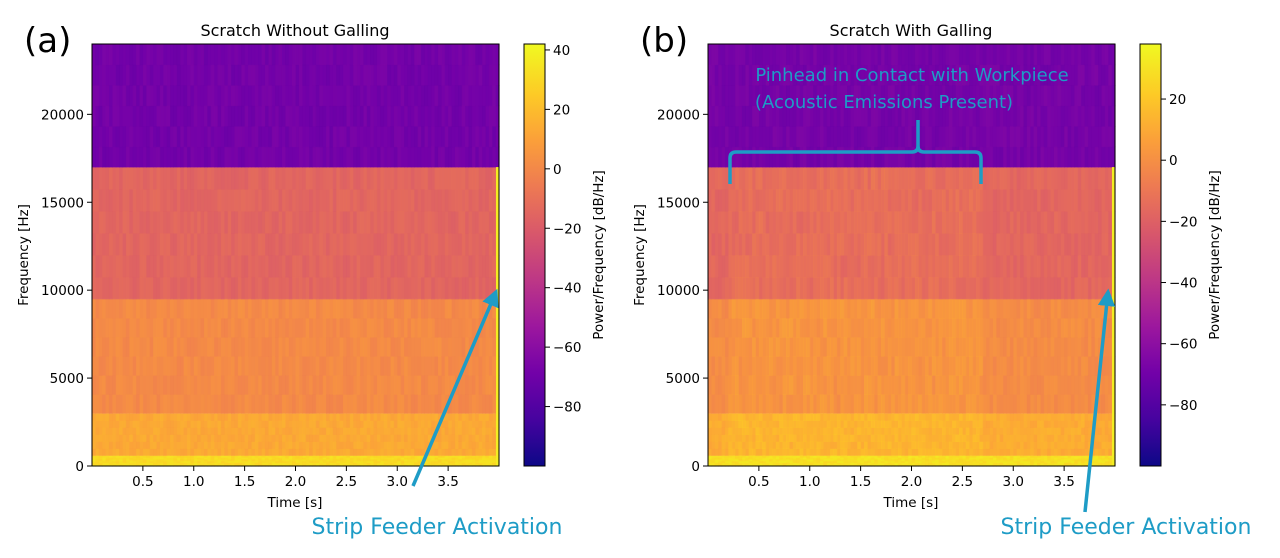 Image resolution: width=1280 pixels, height=558 pixels. What do you see at coordinates (24, 255) in the screenshot?
I see `y-axis-label-a: Frequency [Hz]` at bounding box center [24, 255].